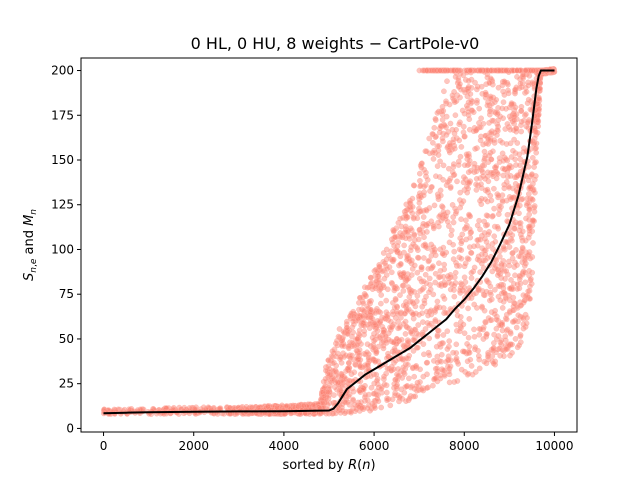 This screenshot has height=482, width=642. What do you see at coordinates (66, 339) in the screenshot?
I see `y-tick-label: 50` at bounding box center [66, 339].